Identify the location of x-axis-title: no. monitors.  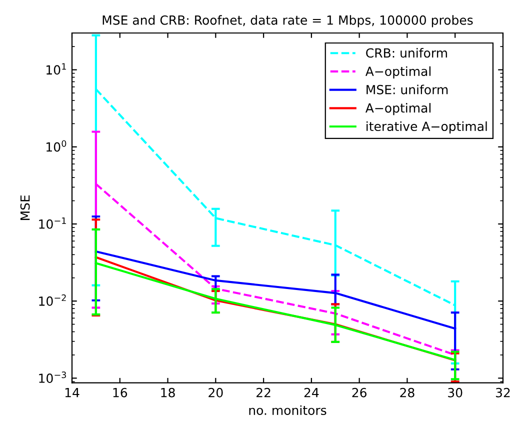
(287, 410).